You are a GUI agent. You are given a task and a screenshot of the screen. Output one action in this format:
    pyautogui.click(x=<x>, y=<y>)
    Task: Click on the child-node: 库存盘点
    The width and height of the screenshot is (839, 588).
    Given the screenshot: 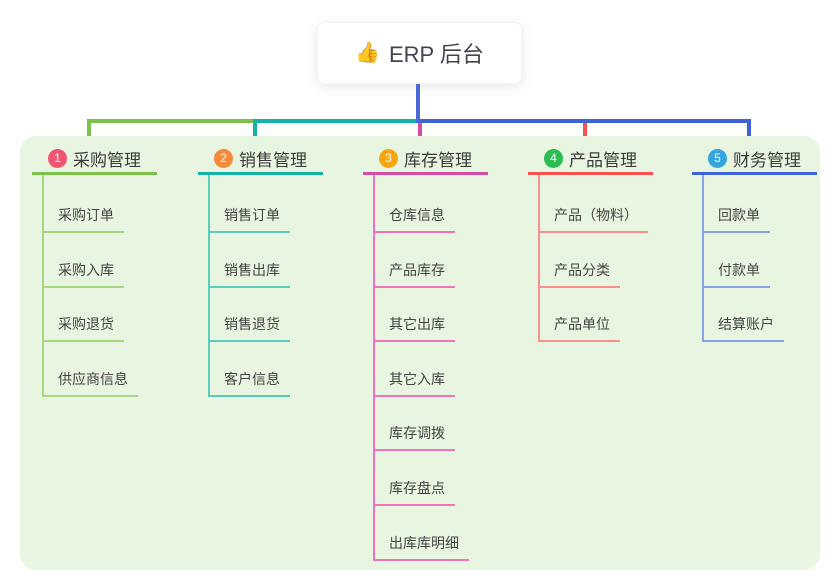 What is the action you would take?
    pyautogui.click(x=414, y=491)
    